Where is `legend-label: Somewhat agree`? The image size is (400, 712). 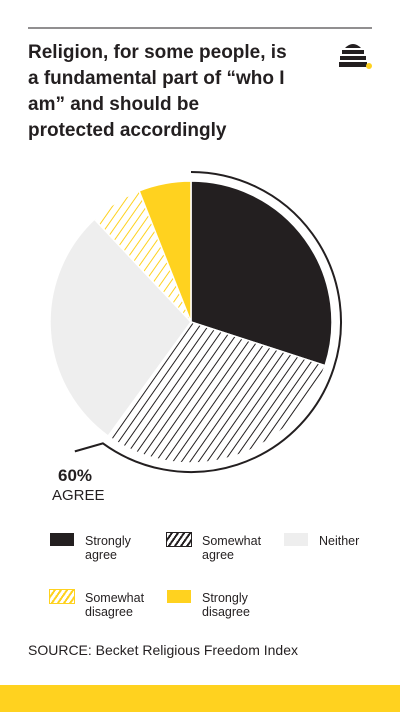 legend-label: Somewhat agree is located at coordinates (232, 548).